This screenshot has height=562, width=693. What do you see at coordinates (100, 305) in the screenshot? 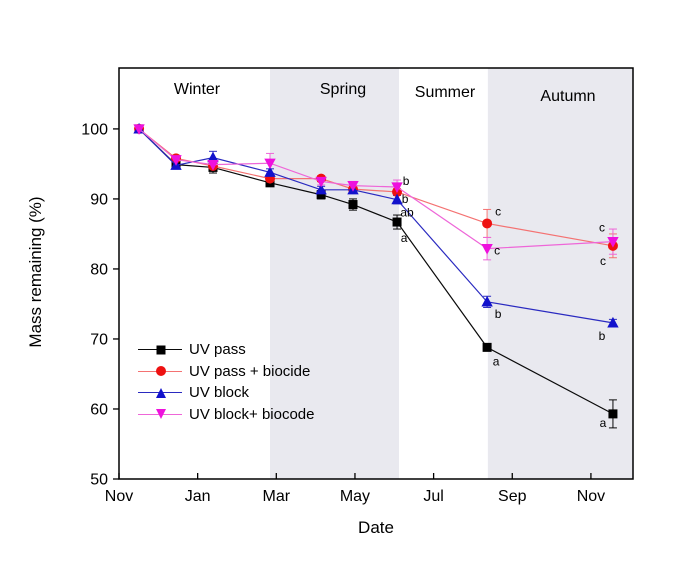
I see `y-axis-ticks: 100 90 80 70 60 50` at bounding box center [100, 305].